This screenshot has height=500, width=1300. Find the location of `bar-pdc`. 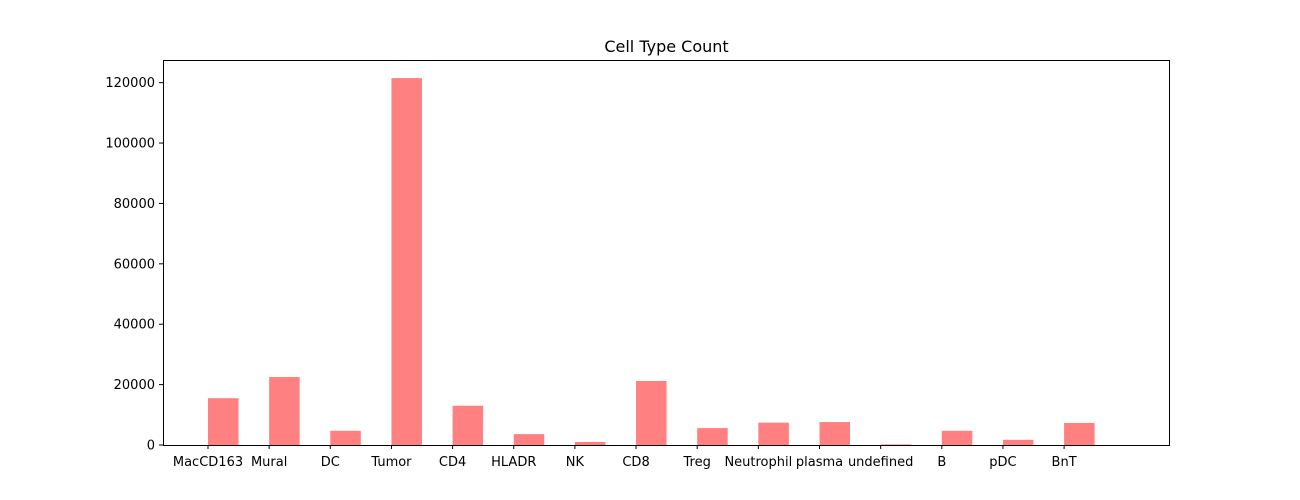

bar-pdc is located at coordinates (1018, 442).